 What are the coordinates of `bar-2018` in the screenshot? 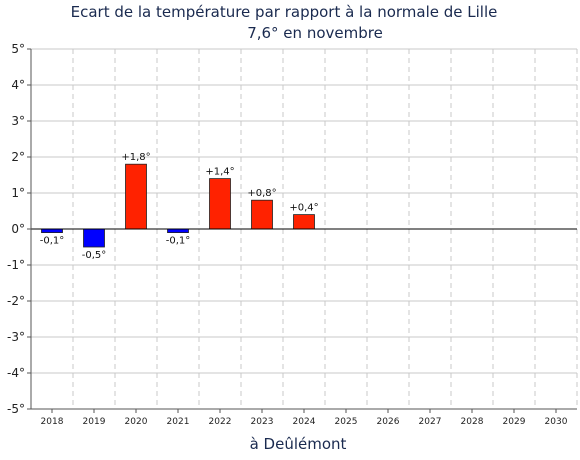 It's located at (52, 230).